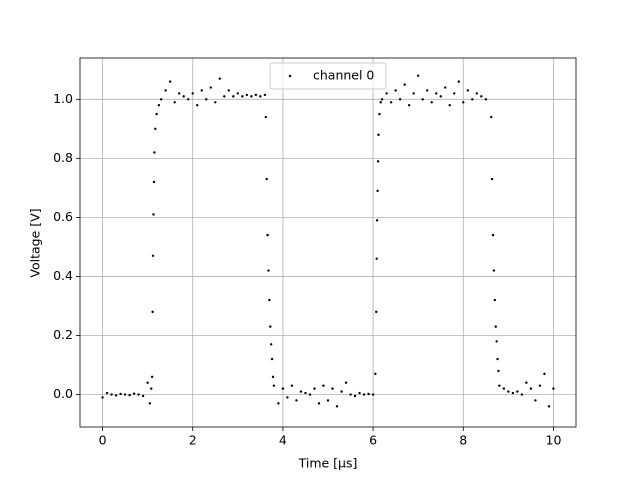  What do you see at coordinates (290, 76) in the screenshot?
I see `legend-marker` at bounding box center [290, 76].